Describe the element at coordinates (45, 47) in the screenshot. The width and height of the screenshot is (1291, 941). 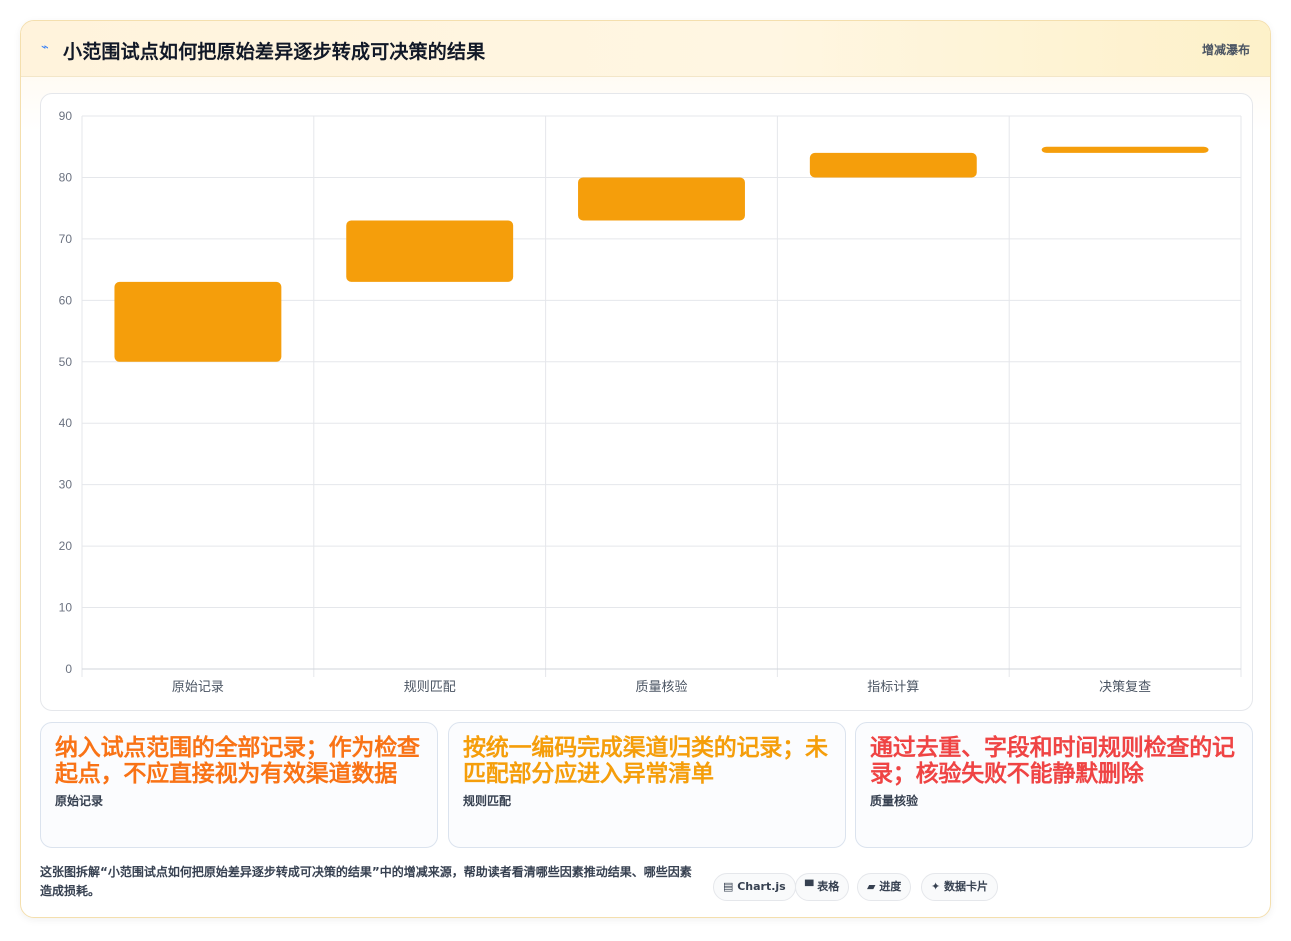
I see `chart-icon: ⌁` at that location.